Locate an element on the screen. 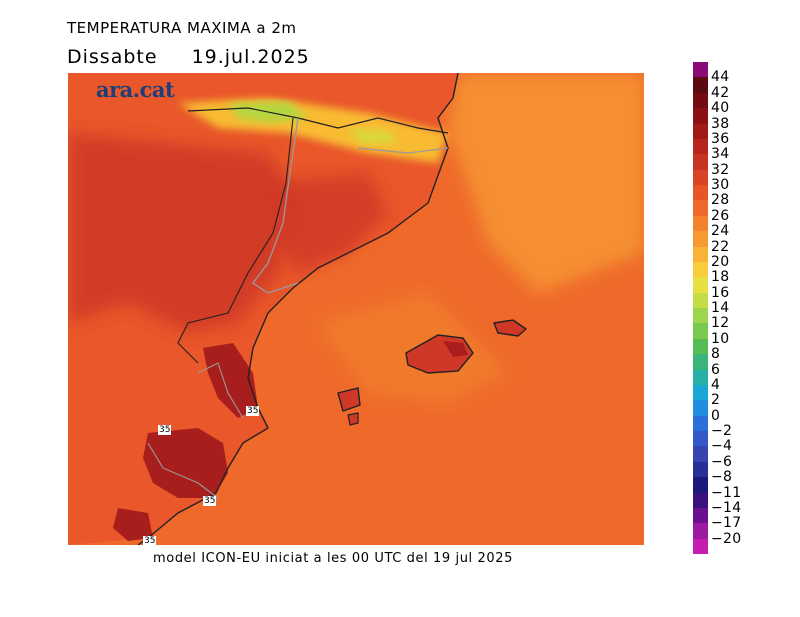 This screenshot has height=617, width=800. temperature-colorbar is located at coordinates (700, 308).